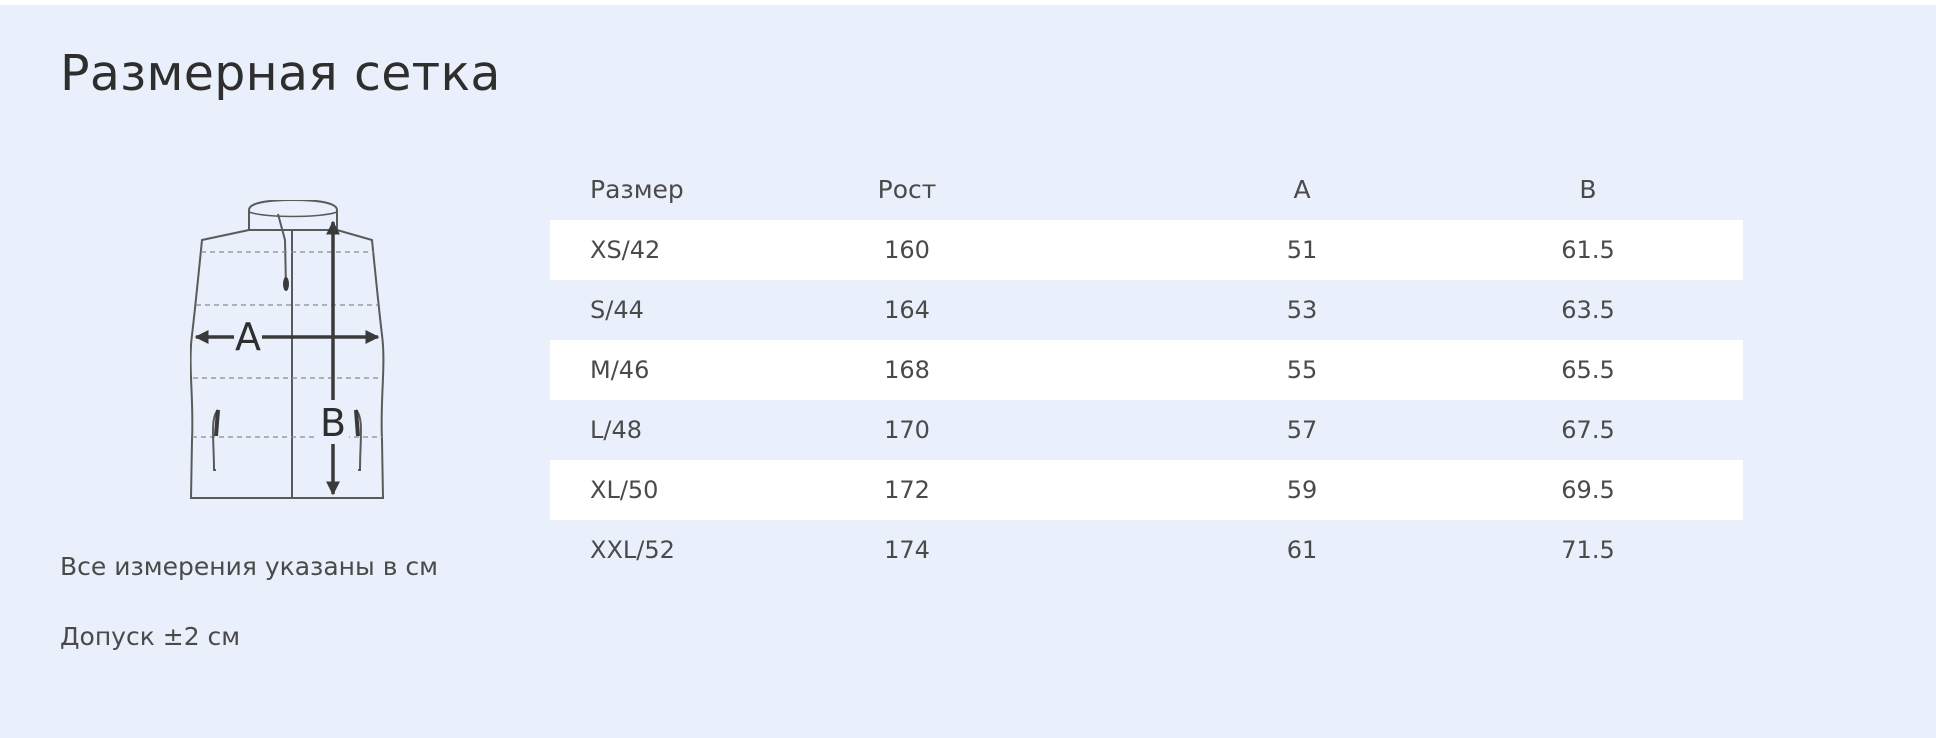  I want to click on cell-height: 164, so click(907, 310).